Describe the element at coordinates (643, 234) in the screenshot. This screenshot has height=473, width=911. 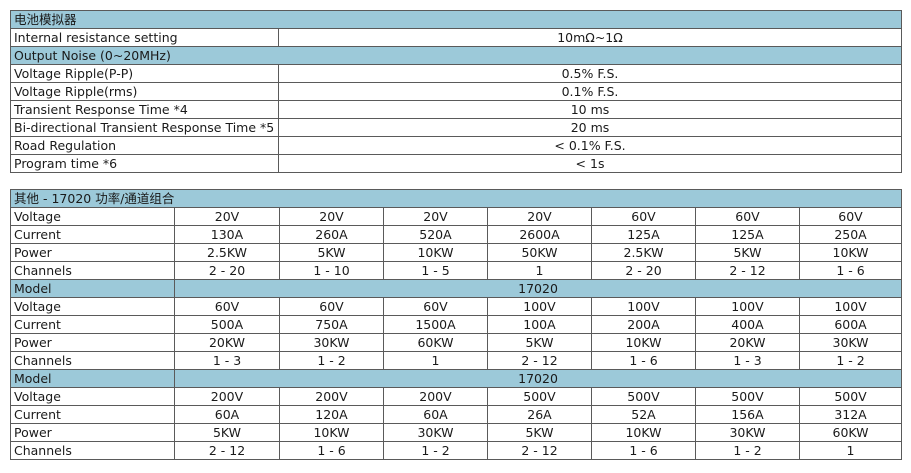
I see `current-cell: 125A` at that location.